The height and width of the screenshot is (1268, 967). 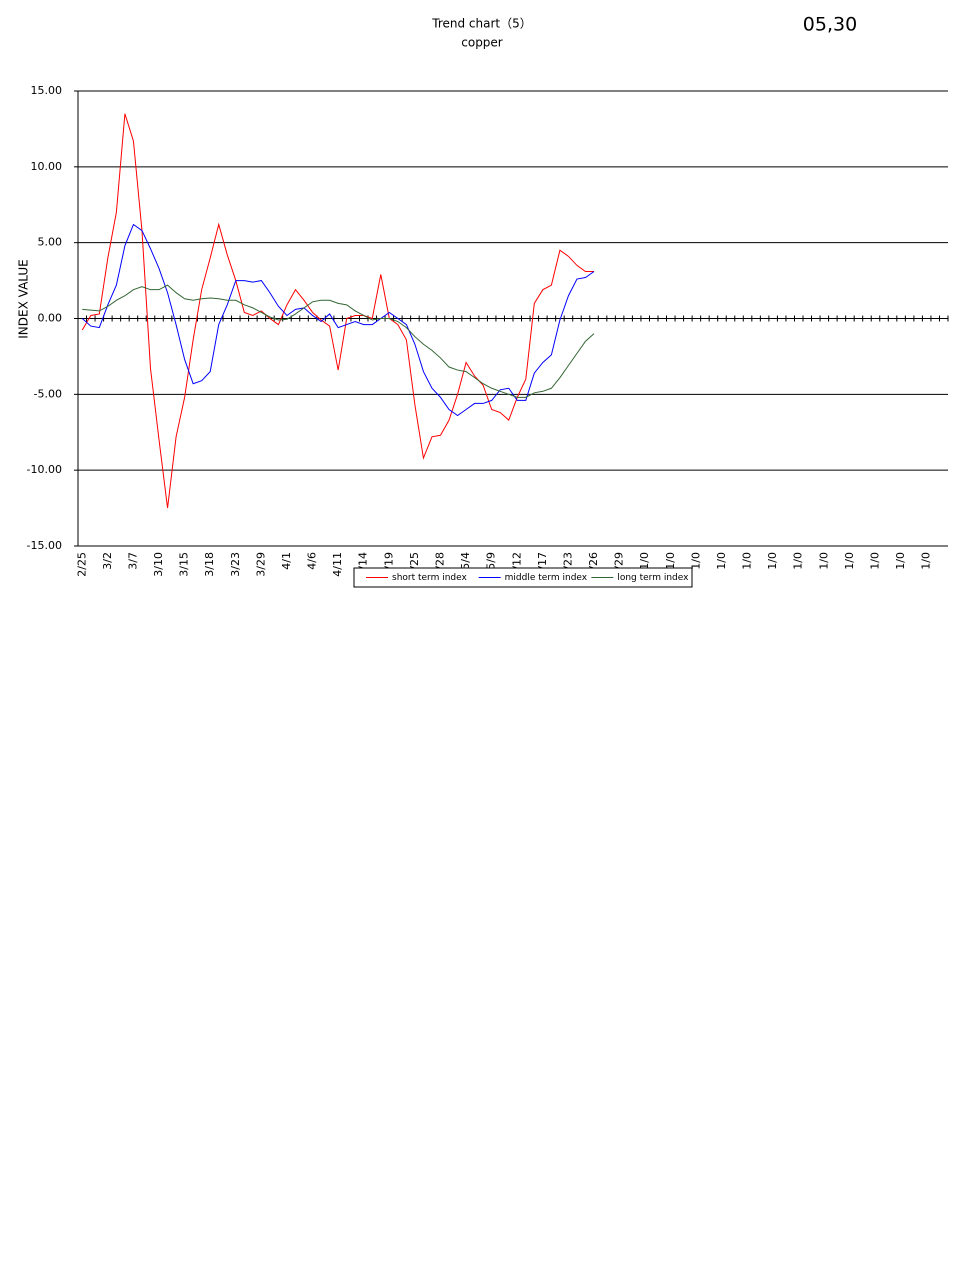 I want to click on x-tick-label: 4/6, so click(x=312, y=561).